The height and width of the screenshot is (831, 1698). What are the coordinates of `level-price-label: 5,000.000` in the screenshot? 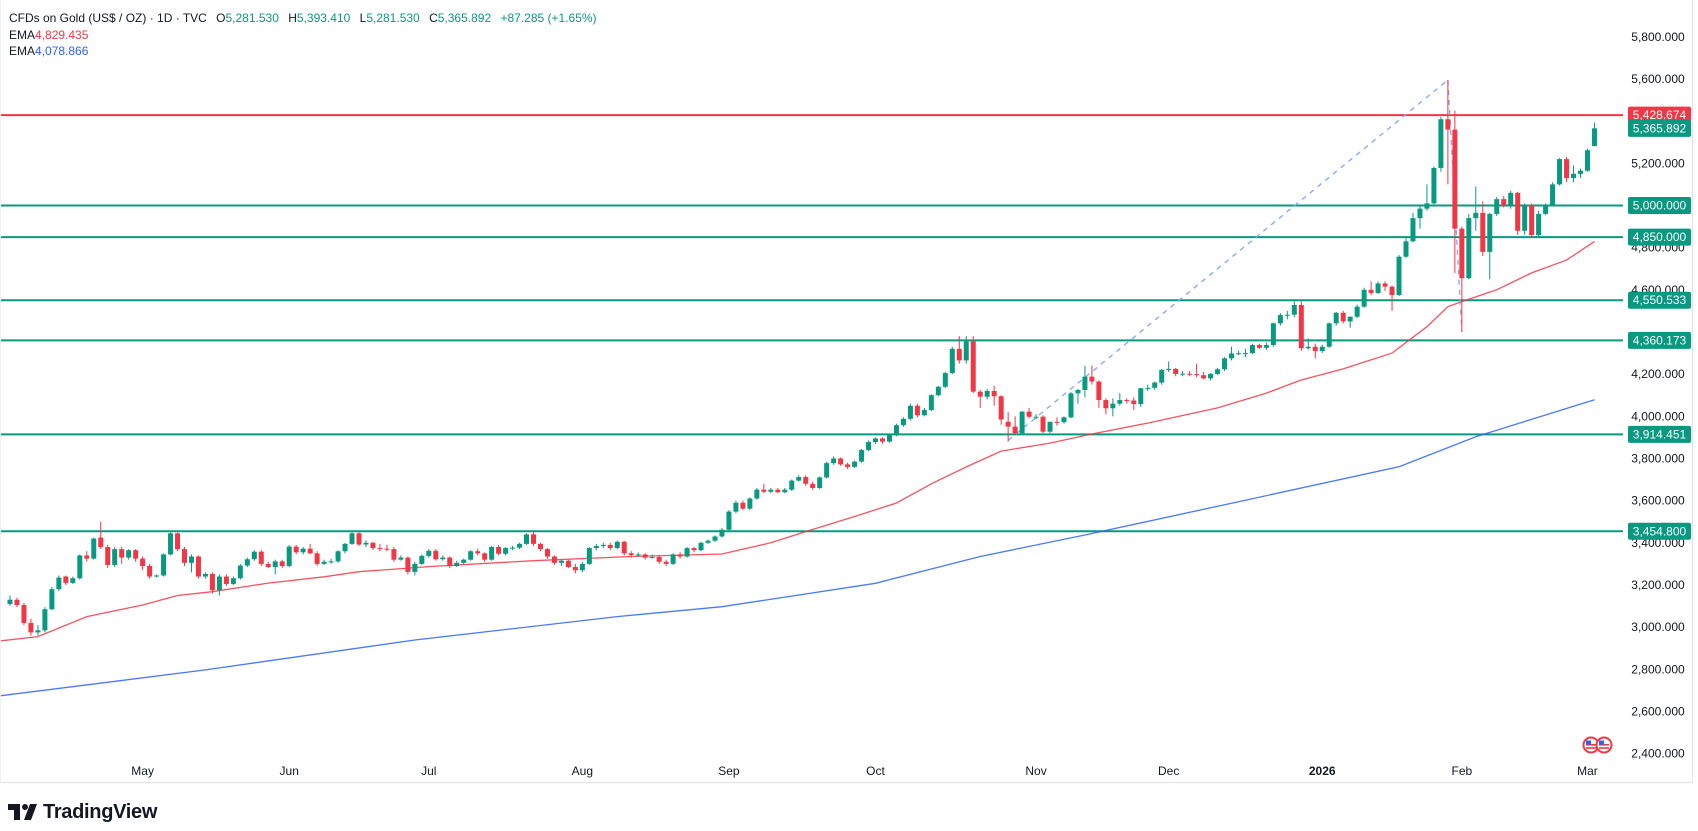 It's located at (1660, 205).